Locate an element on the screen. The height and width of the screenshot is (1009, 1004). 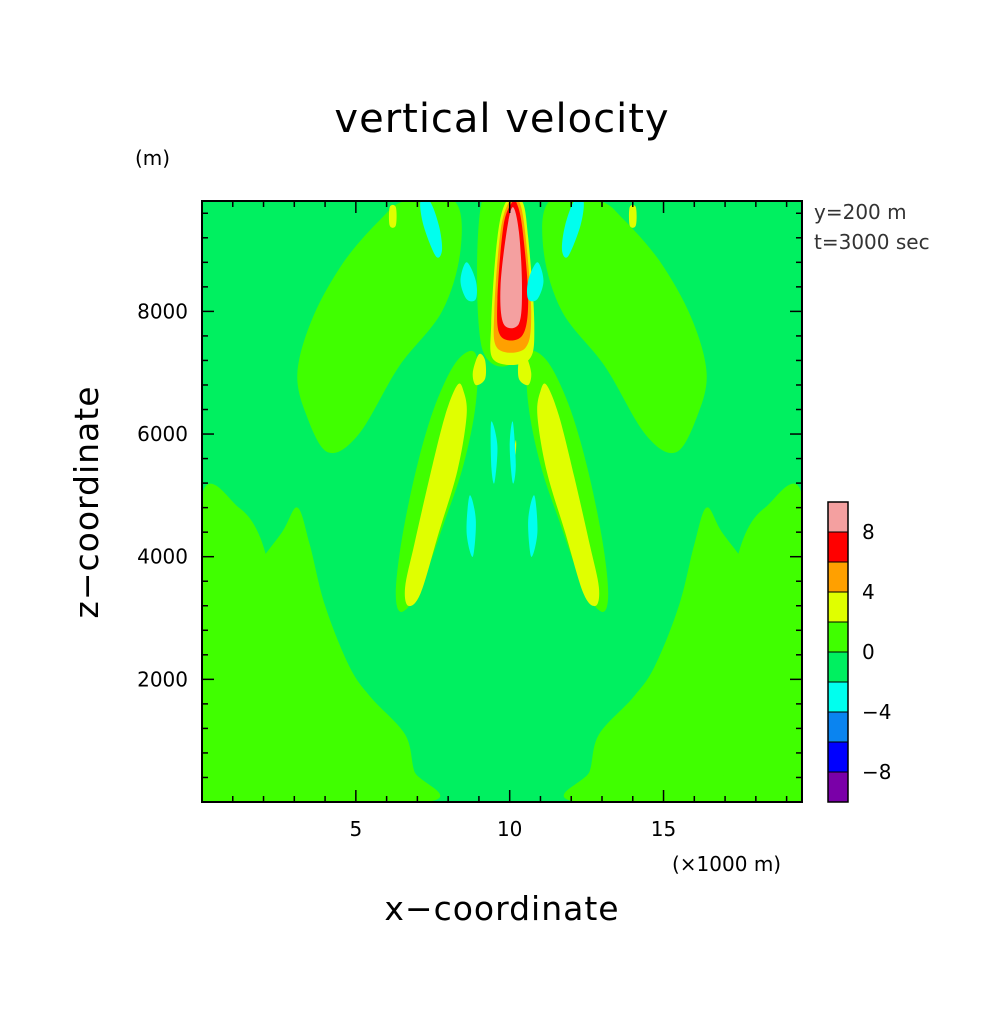
contour-region-left-lower-cyan is located at coordinates (471, 526).